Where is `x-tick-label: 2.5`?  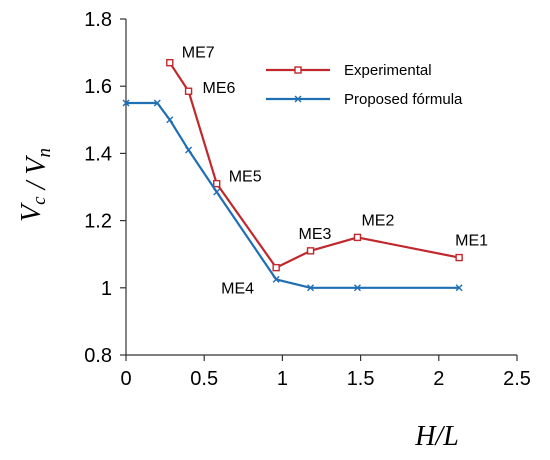
x-tick-label: 2.5 is located at coordinates (517, 379).